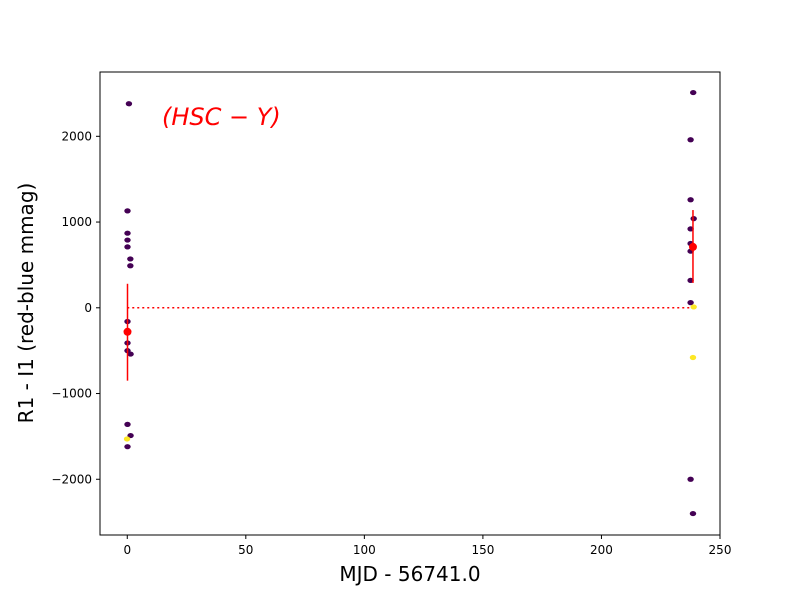 Image resolution: width=800 pixels, height=600 pixels. Describe the element at coordinates (245, 550) in the screenshot. I see `x-tick-label: 50` at that location.